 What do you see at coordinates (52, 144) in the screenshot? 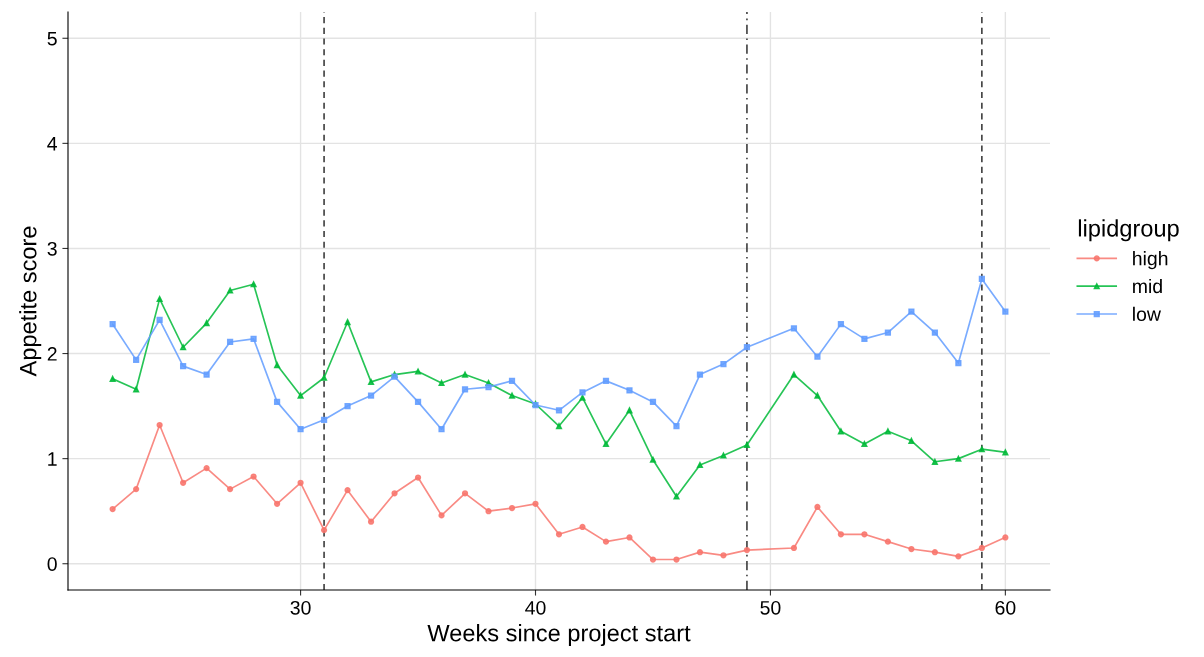
I see `y-tick-label: 4` at bounding box center [52, 144].